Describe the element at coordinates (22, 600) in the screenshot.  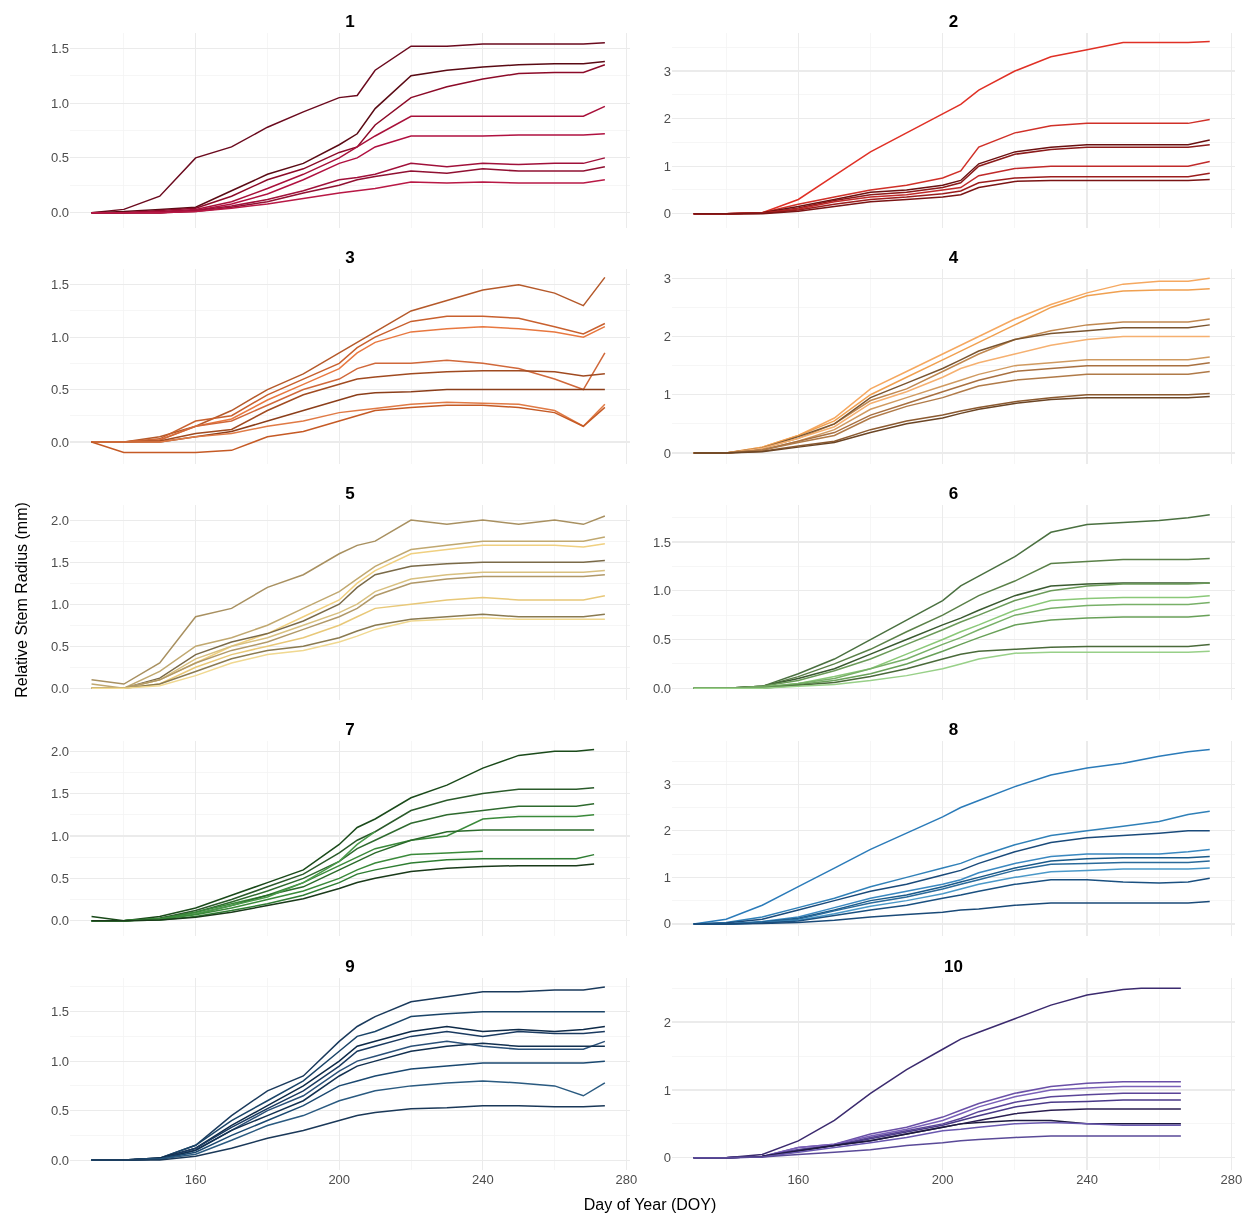
I see `y-axis-title: Relative Stem Radius (mm)` at that location.